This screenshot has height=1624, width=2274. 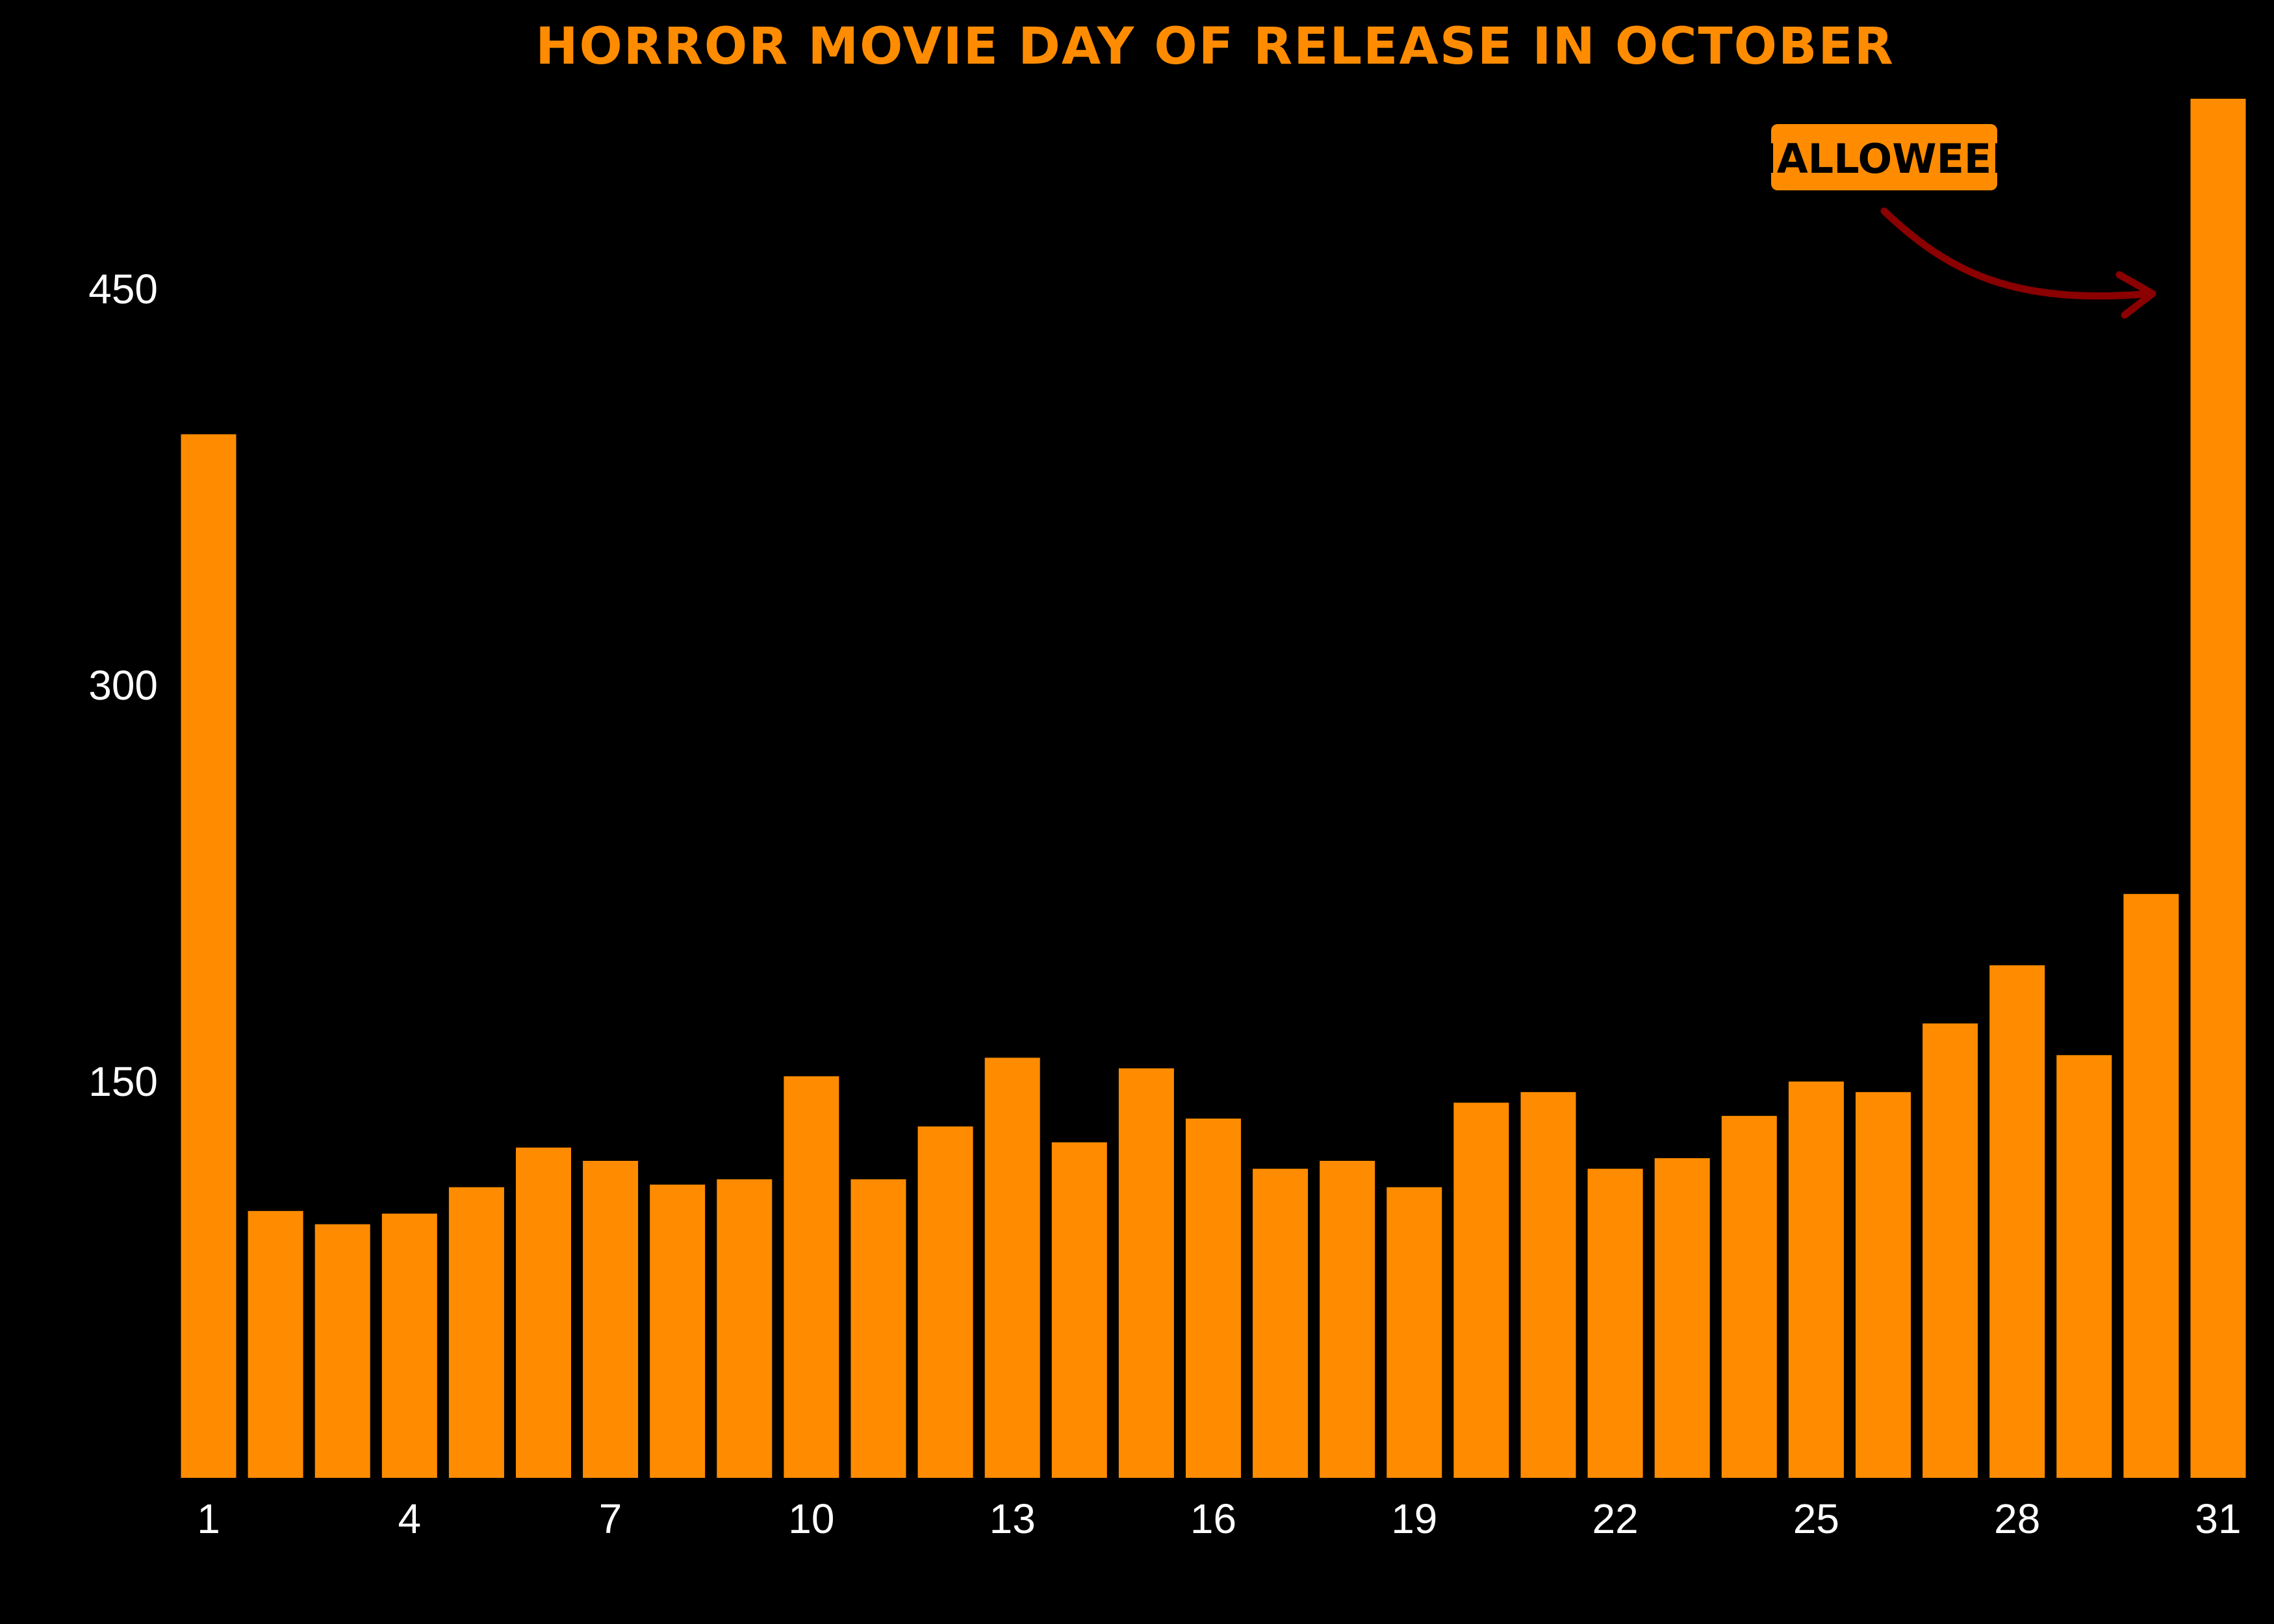 I want to click on x-tick-label: 4, so click(x=410, y=1518).